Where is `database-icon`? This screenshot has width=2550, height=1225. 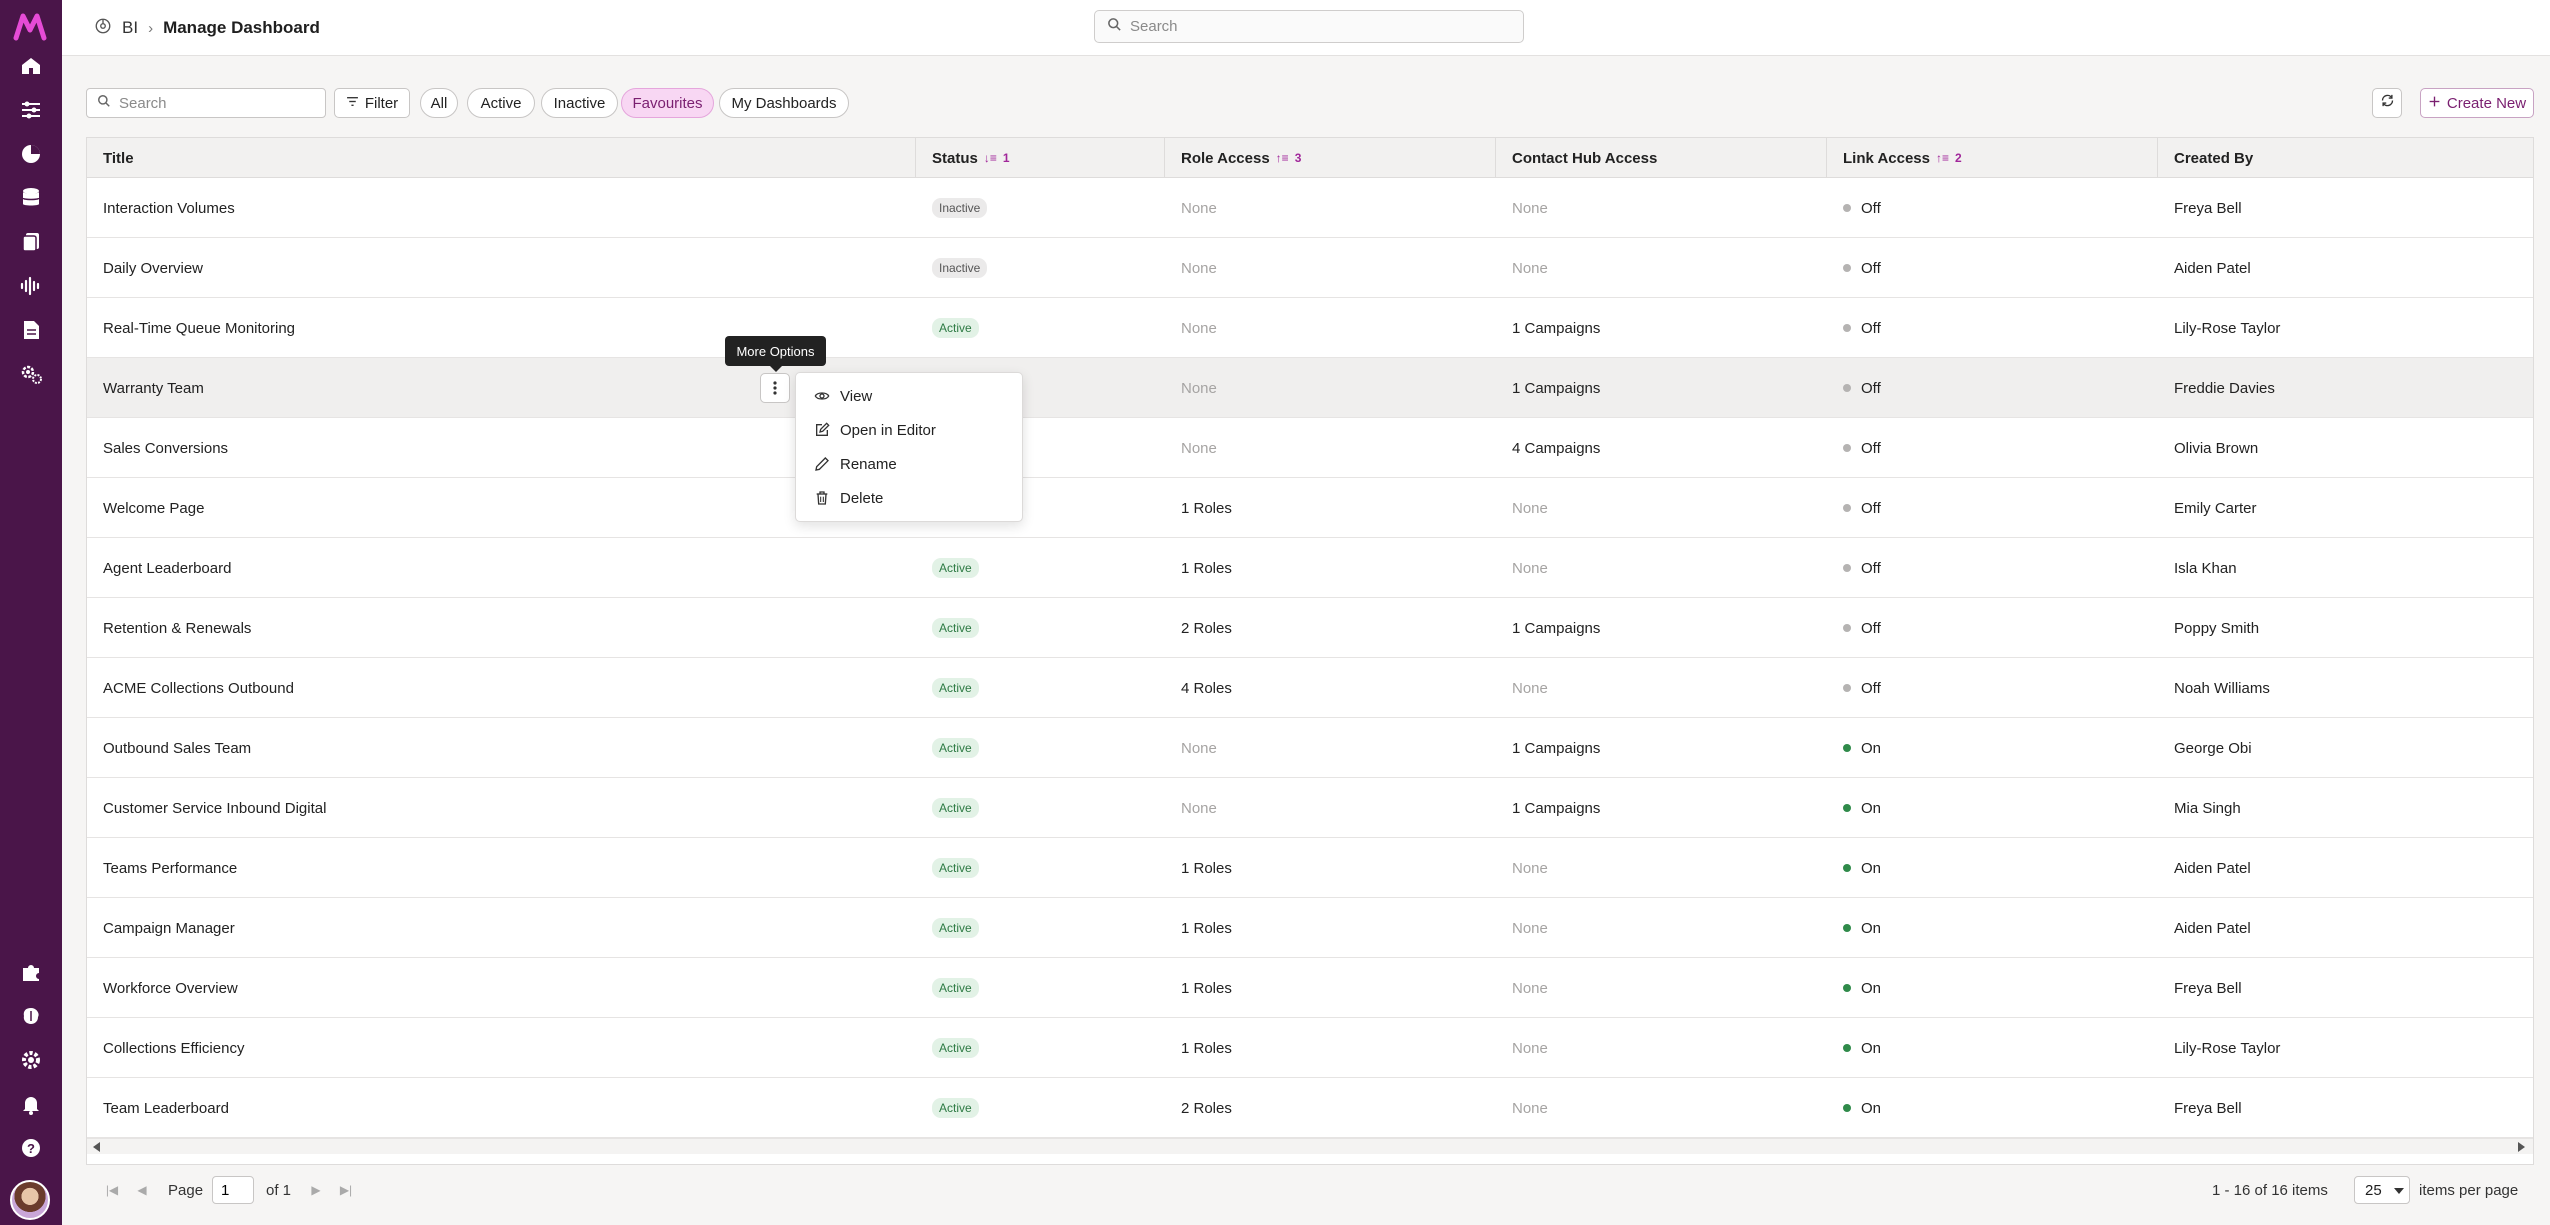 database-icon is located at coordinates (31, 198).